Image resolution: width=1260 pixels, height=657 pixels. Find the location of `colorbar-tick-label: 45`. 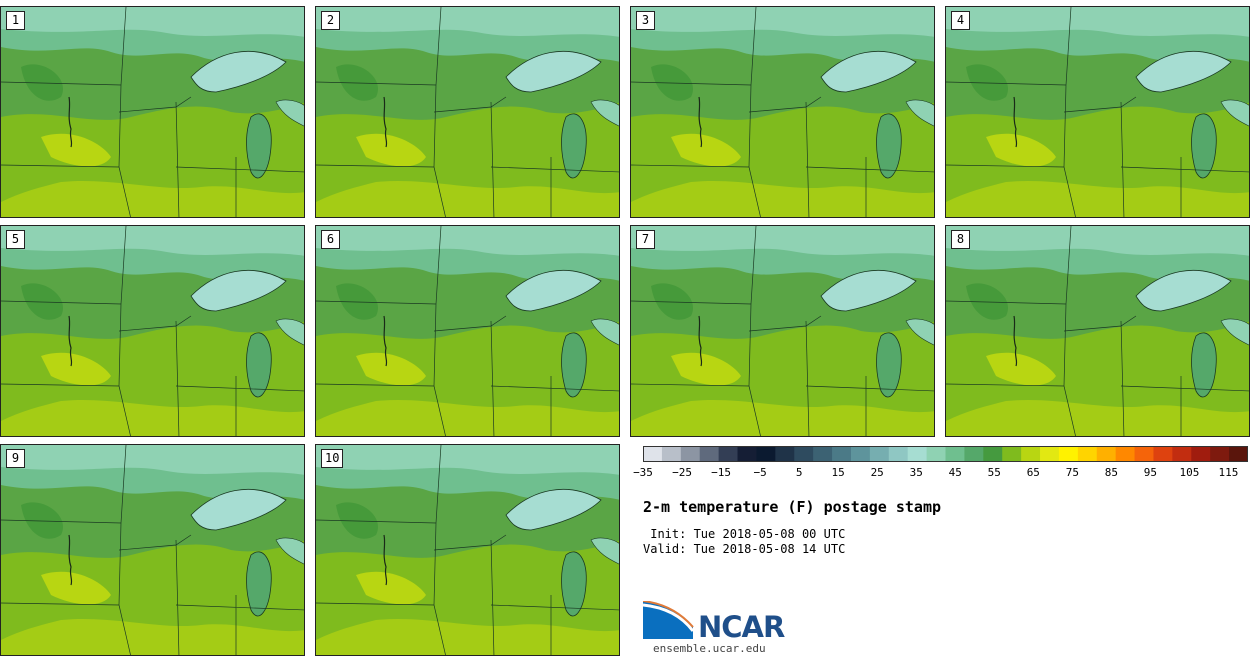

colorbar-tick-label: 45 is located at coordinates (955, 472).